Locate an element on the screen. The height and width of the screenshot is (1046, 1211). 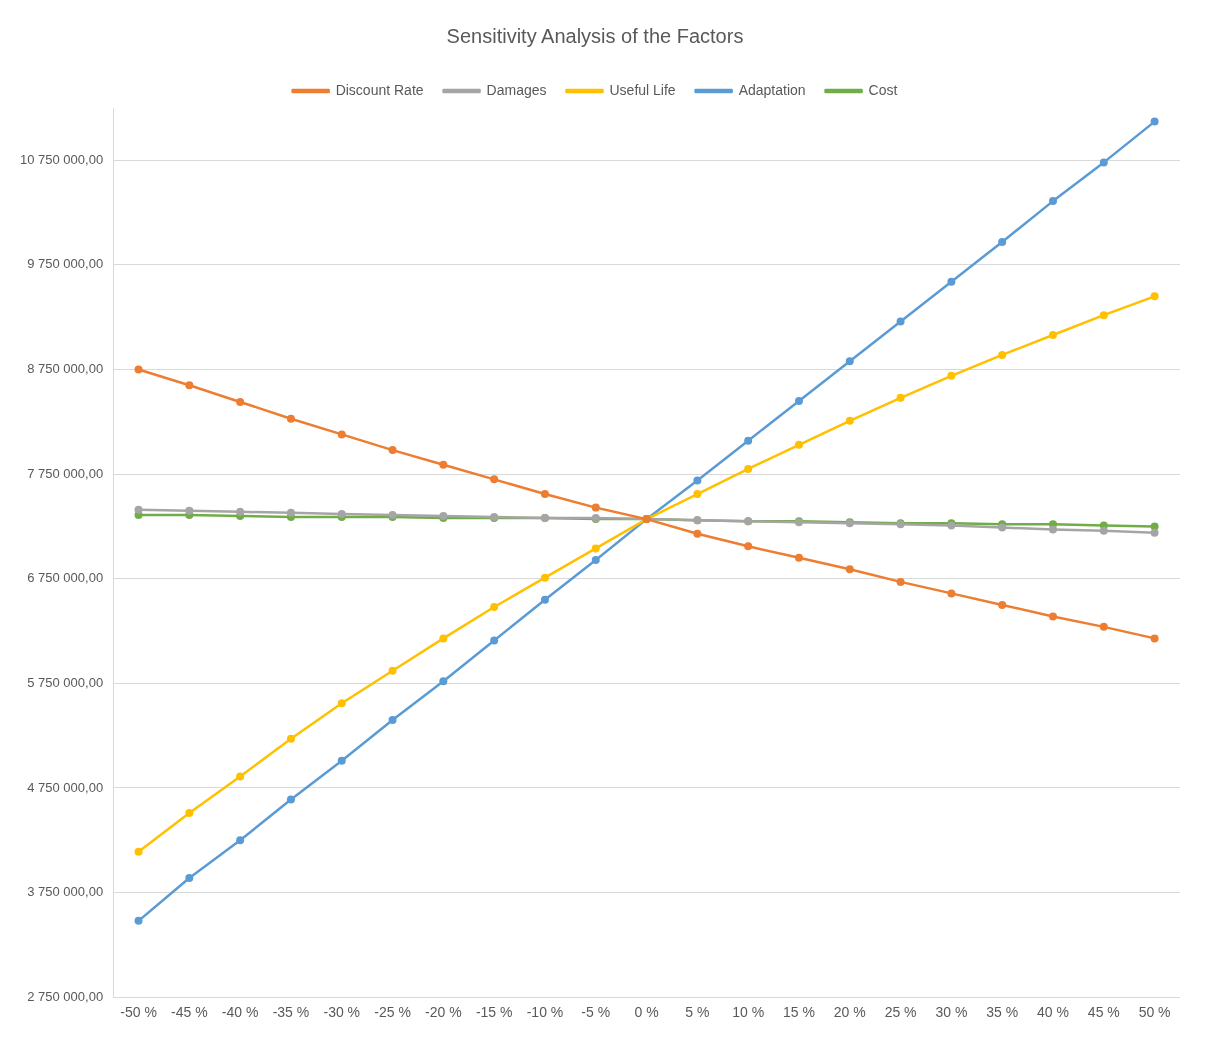
y-tick-label: 9 750 000,00 is located at coordinates (65, 264).